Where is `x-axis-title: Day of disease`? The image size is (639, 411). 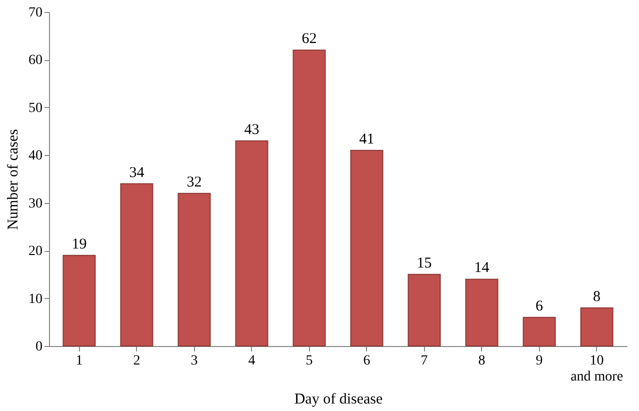 x-axis-title: Day of disease is located at coordinates (338, 400).